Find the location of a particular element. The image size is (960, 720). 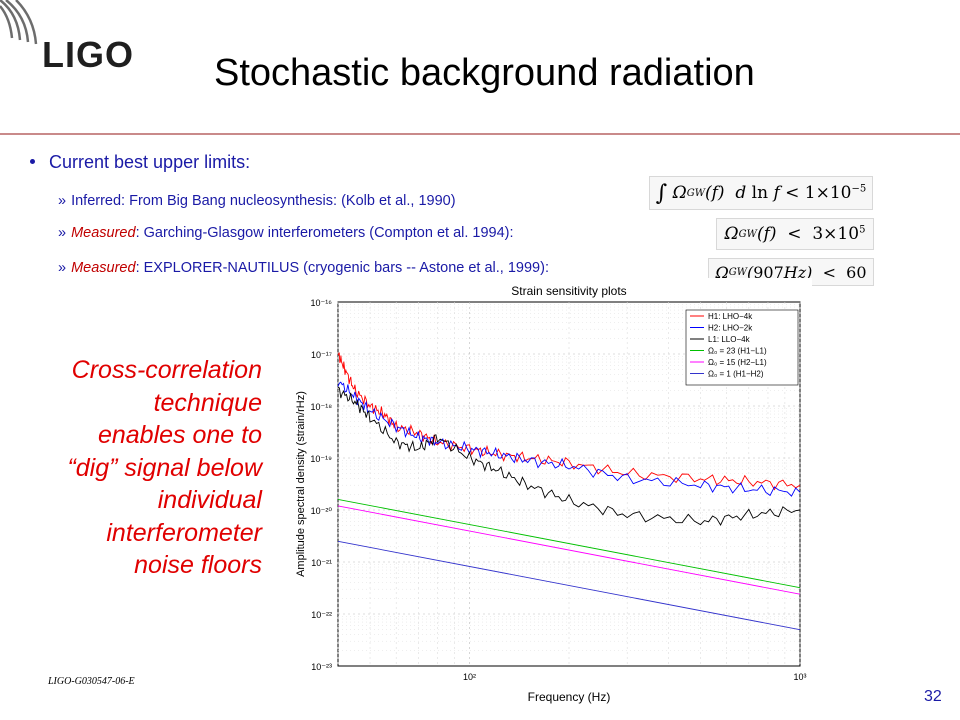

y-tick-label: 10⁻²² is located at coordinates (321, 615).